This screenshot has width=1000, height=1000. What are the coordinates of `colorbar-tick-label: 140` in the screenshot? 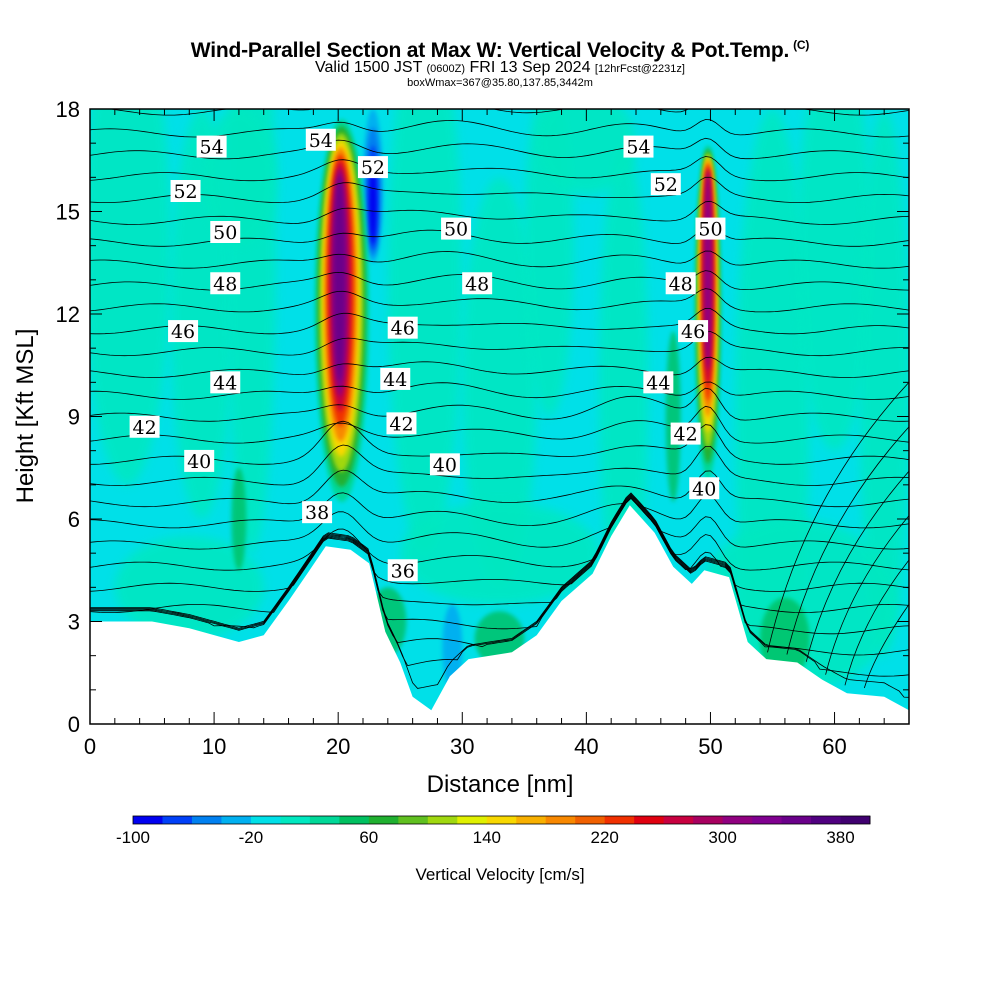 It's located at (487, 837).